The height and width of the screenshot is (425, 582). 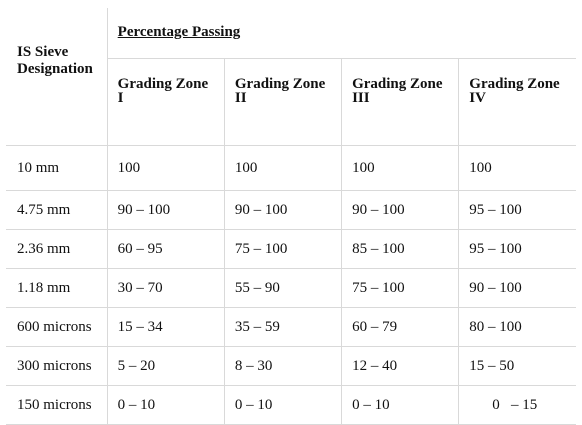 I want to click on zone-header-number: I, so click(x=120, y=98).